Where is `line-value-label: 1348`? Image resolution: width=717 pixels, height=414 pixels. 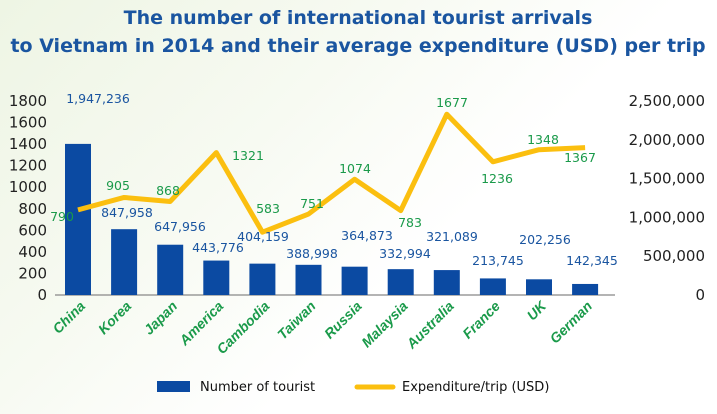
line-value-label: 1348 is located at coordinates (543, 139).